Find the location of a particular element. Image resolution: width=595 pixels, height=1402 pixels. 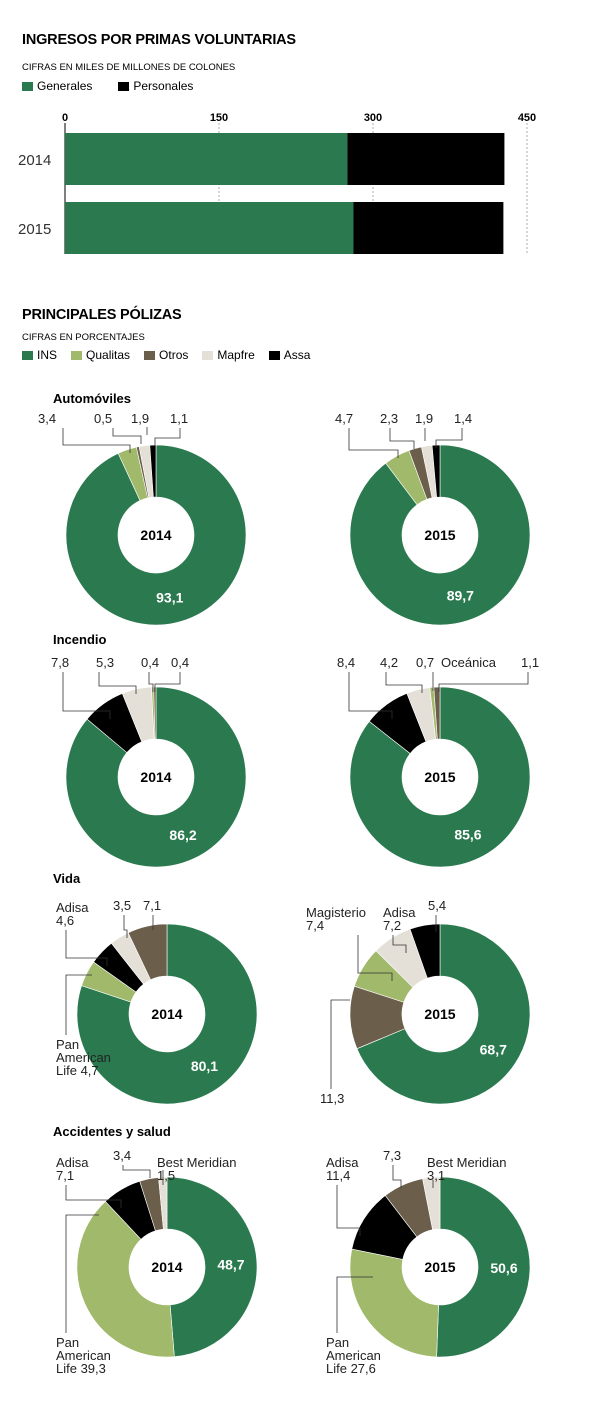

legend-swatch-assa is located at coordinates (274, 355).